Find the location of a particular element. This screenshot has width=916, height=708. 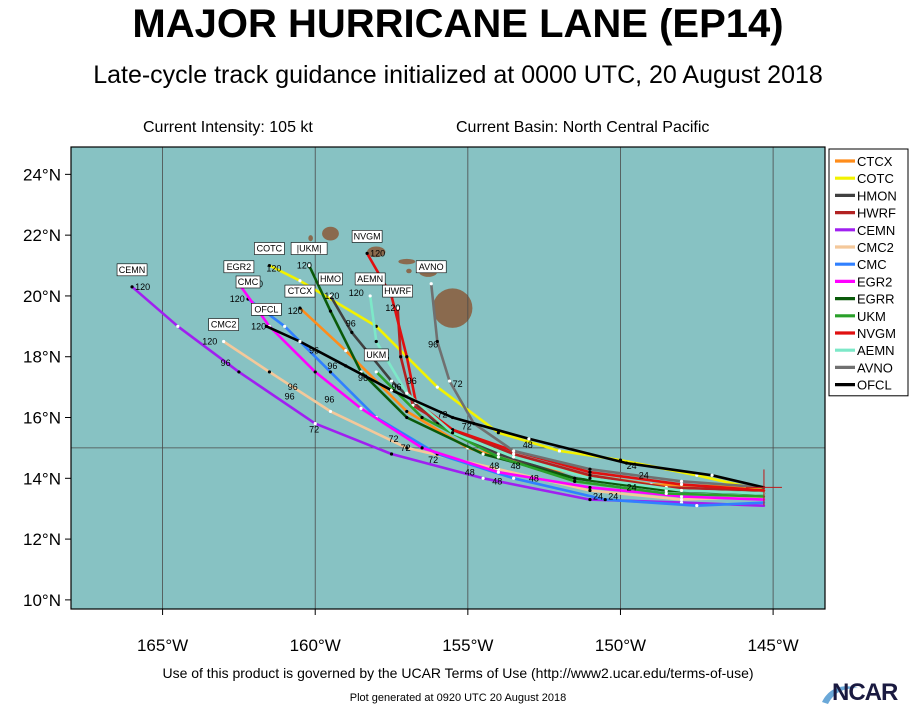

legend-entry-avno: AVNO is located at coordinates (875, 367).